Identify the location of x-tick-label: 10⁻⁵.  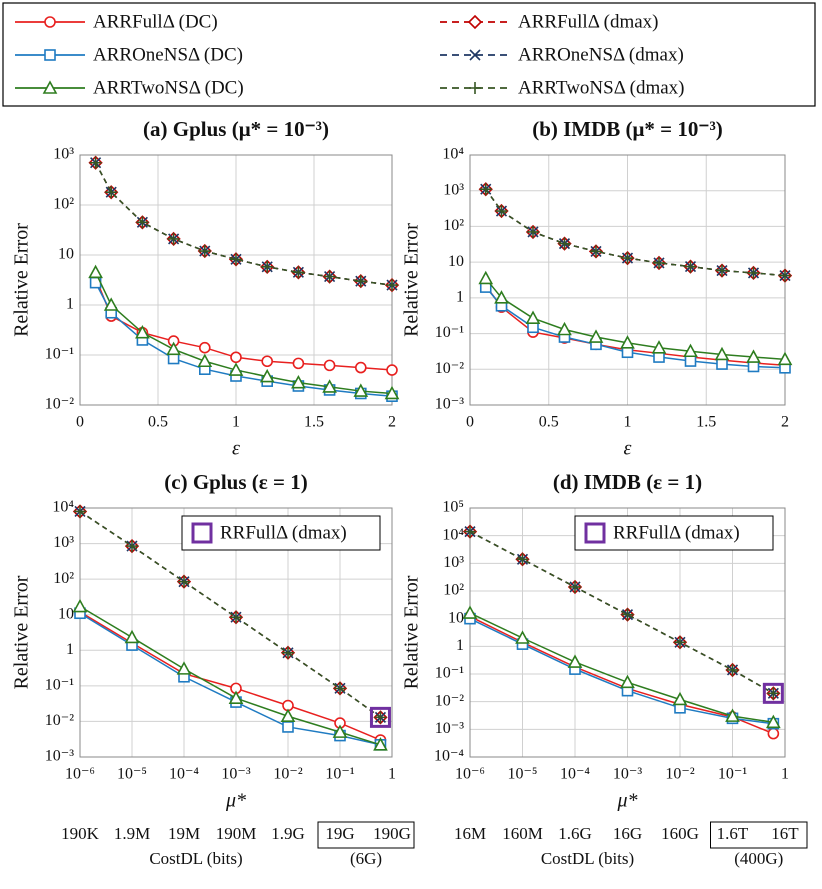
(132, 774).